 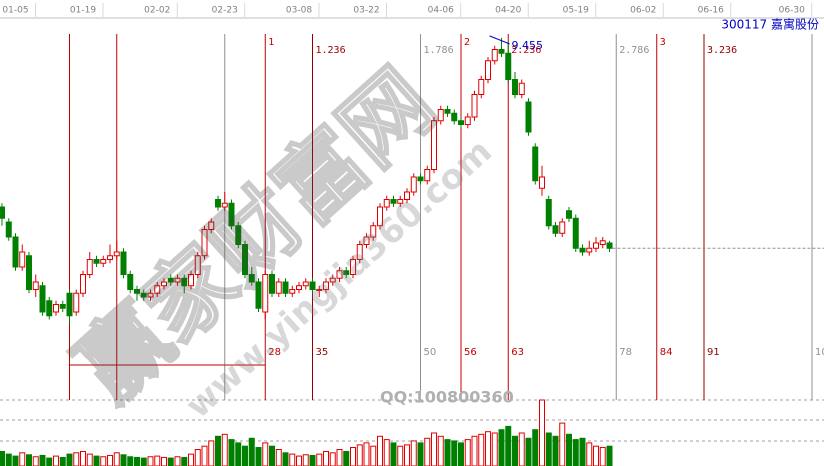 What do you see at coordinates (447, 397) in the screenshot?
I see `watermark-qq: QQ:100800360` at bounding box center [447, 397].